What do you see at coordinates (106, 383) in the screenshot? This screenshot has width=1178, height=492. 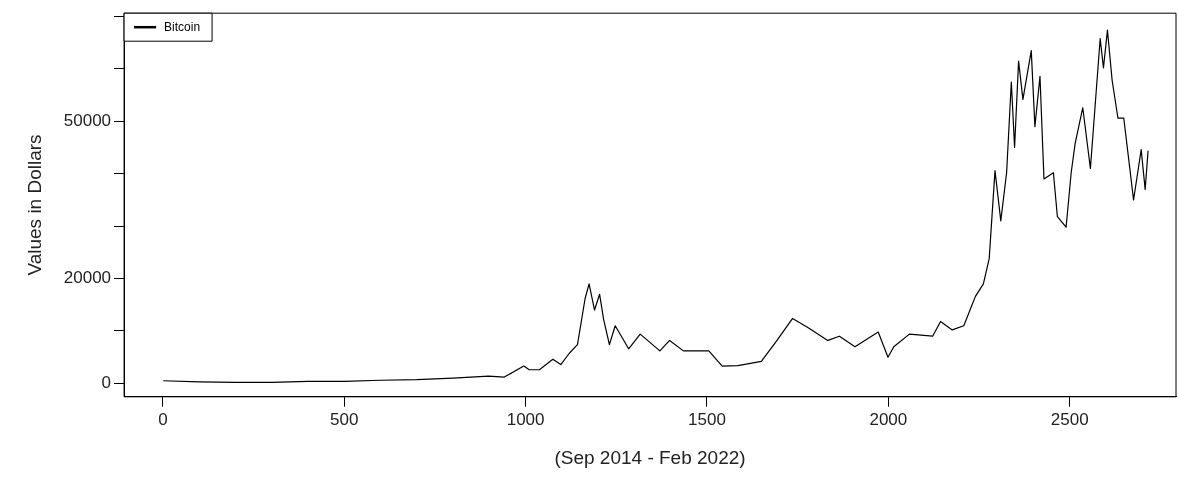 I see `y-tick-label: 0` at bounding box center [106, 383].